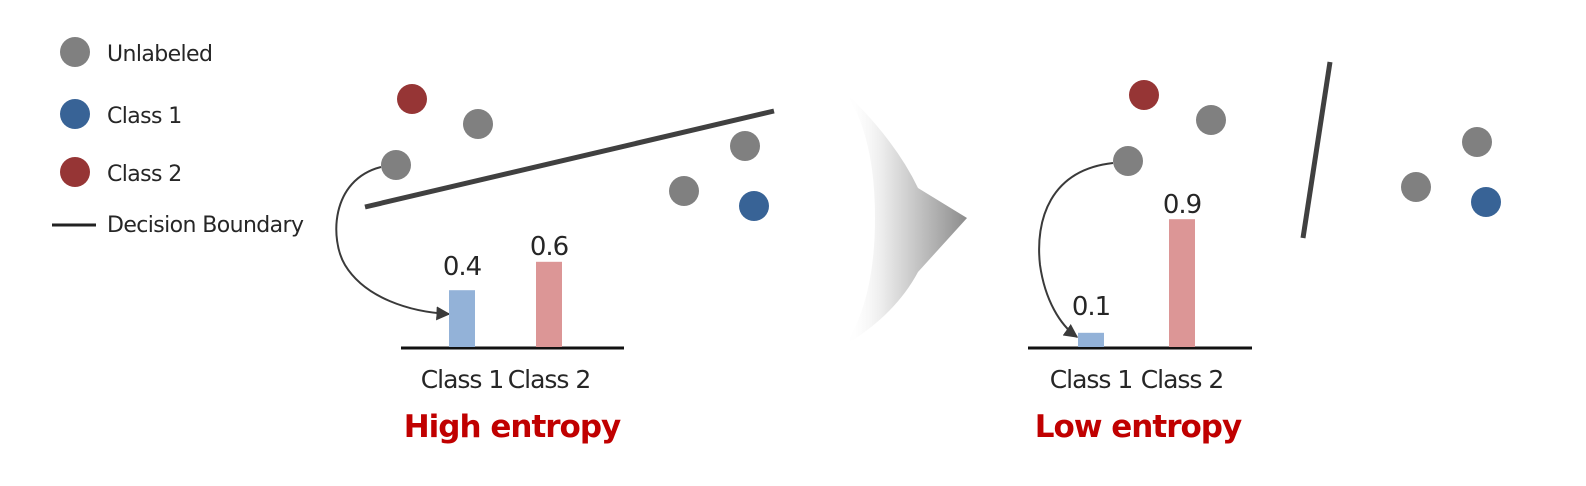 This screenshot has width=1586, height=486. Describe the element at coordinates (205, 225) in the screenshot. I see `legend-boundary-label: Decision Boundary` at that location.